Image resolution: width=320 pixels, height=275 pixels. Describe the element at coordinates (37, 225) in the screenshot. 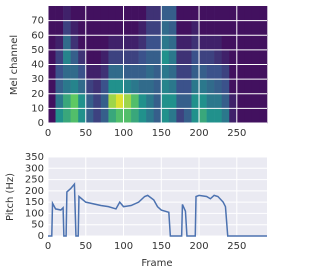

I see `y-tick-label: 50` at that location.